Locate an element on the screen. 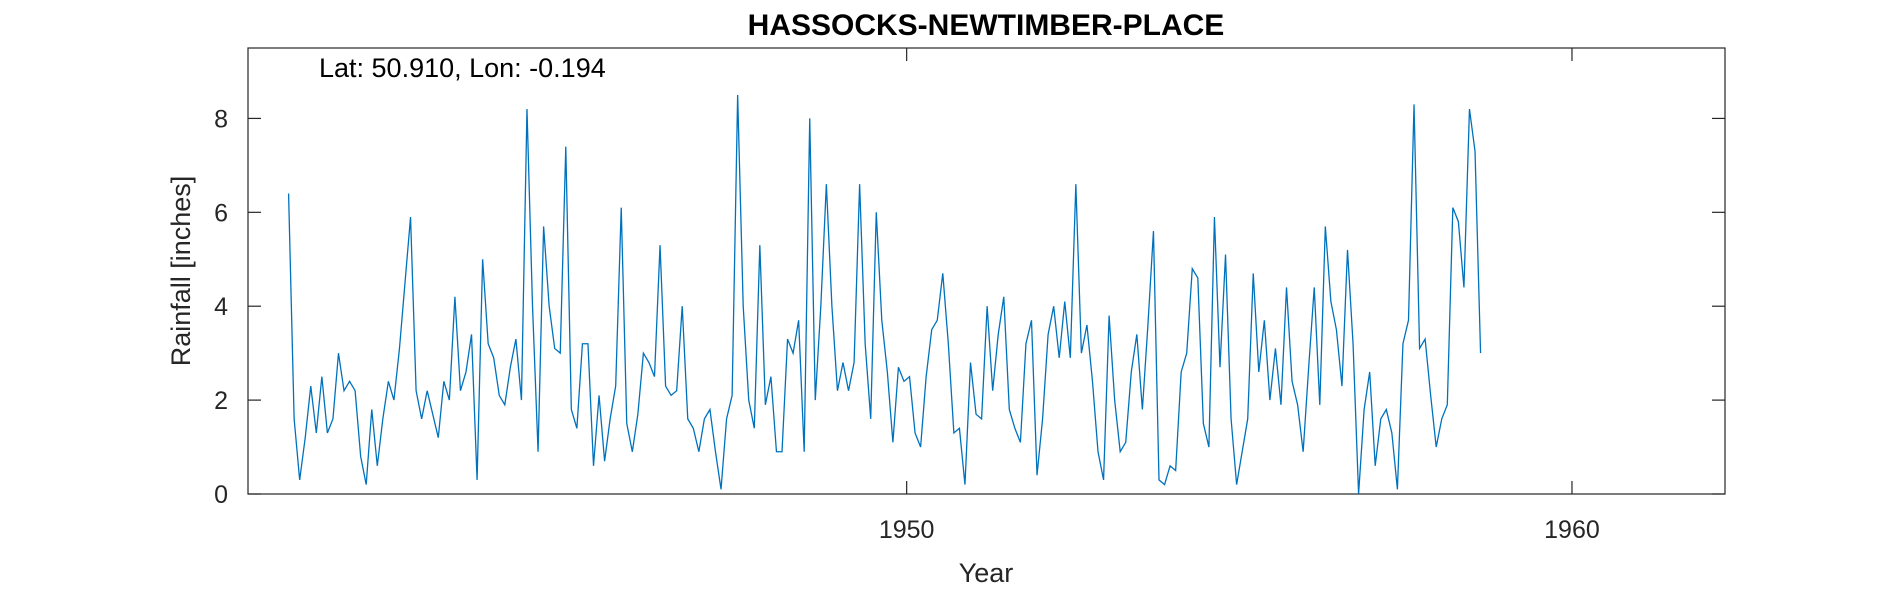 The width and height of the screenshot is (1890, 591). x-tick-label: 1960 is located at coordinates (1572, 530).